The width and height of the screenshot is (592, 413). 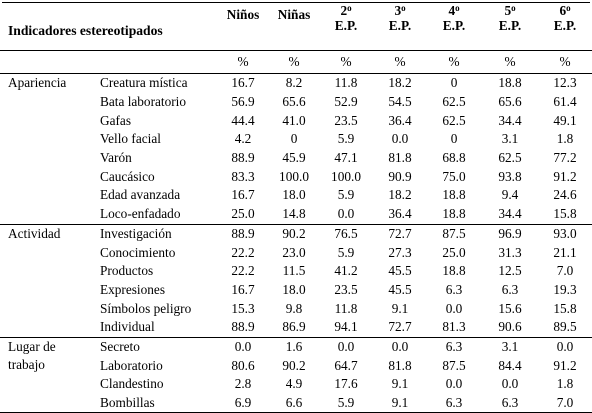 What do you see at coordinates (346, 176) in the screenshot?
I see `value-cell: 100.0` at bounding box center [346, 176].